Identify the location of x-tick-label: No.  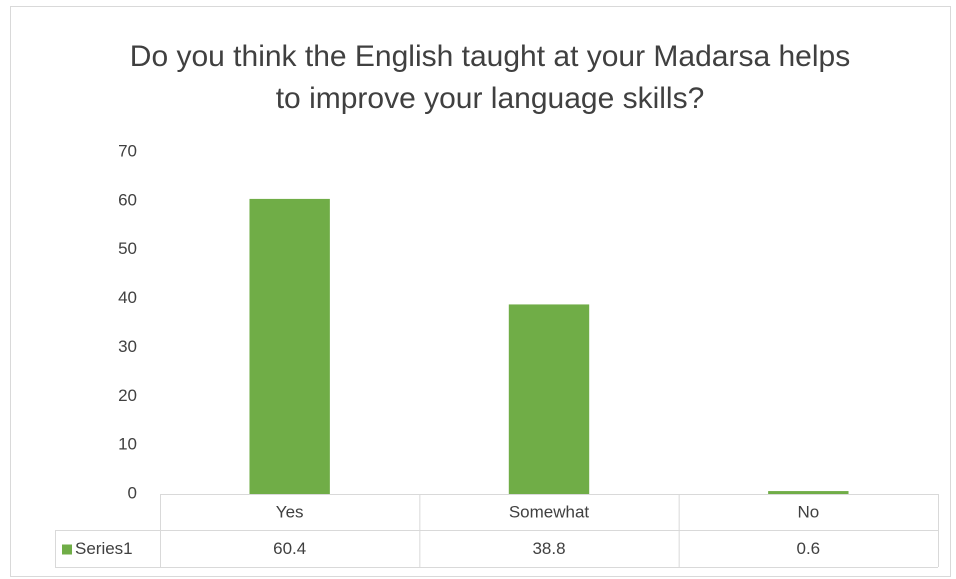
(808, 511).